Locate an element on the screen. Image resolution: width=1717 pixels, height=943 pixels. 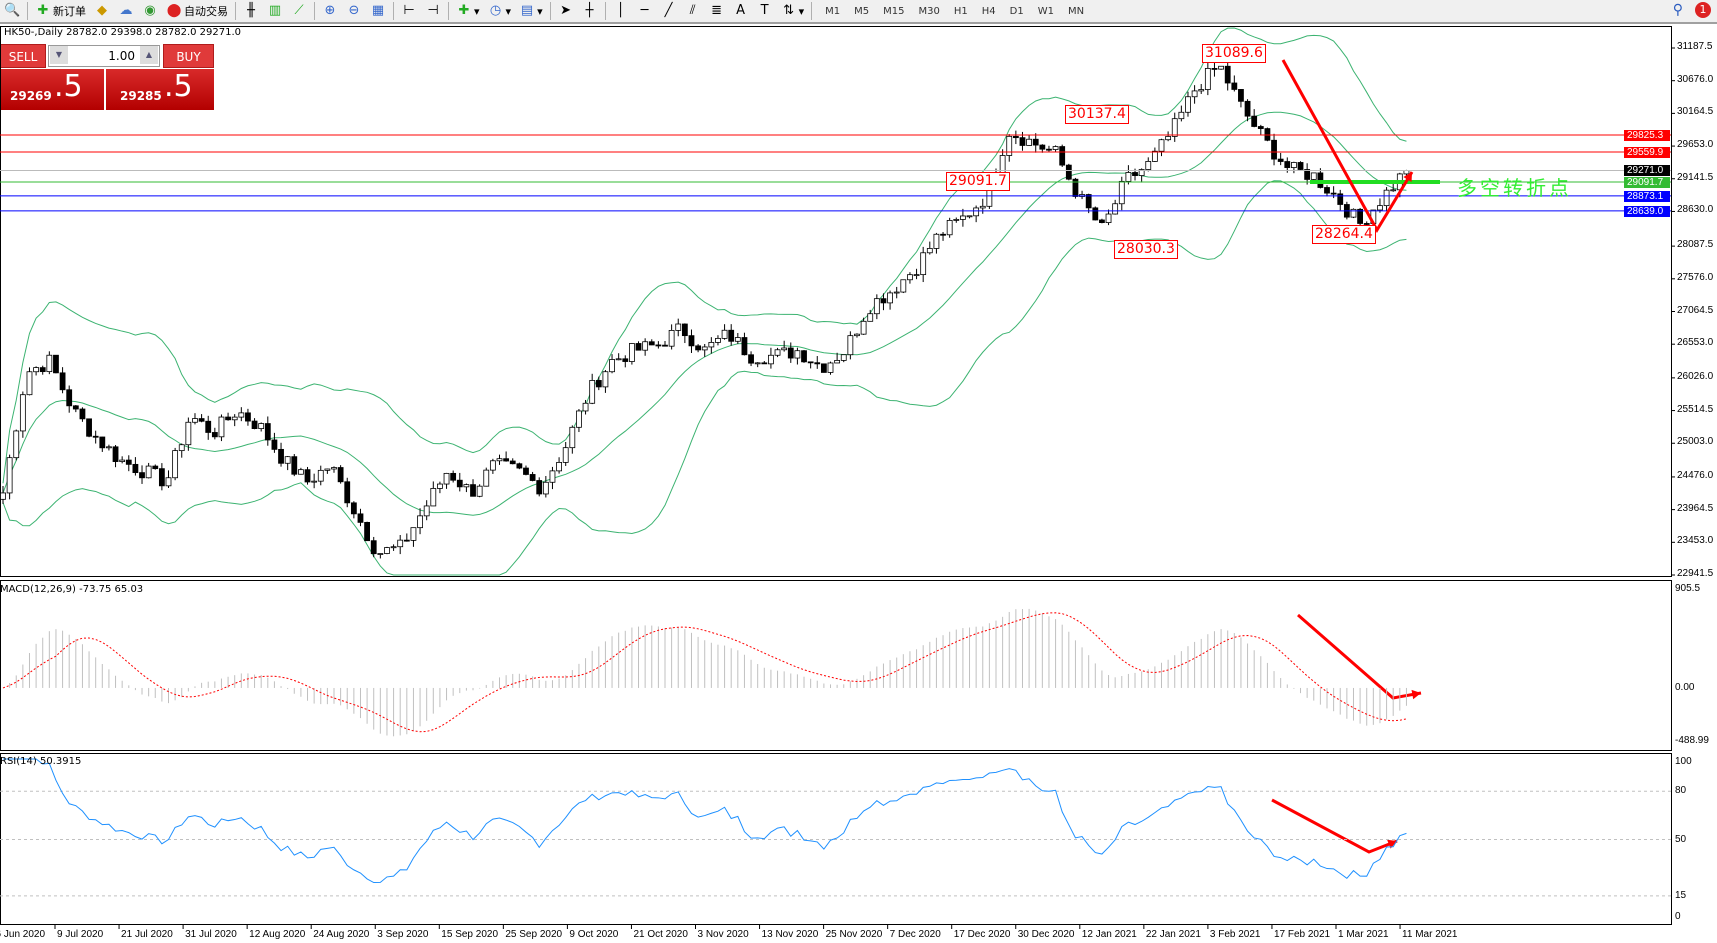
tile-windows-button: ▦ is located at coordinates (378, 11).